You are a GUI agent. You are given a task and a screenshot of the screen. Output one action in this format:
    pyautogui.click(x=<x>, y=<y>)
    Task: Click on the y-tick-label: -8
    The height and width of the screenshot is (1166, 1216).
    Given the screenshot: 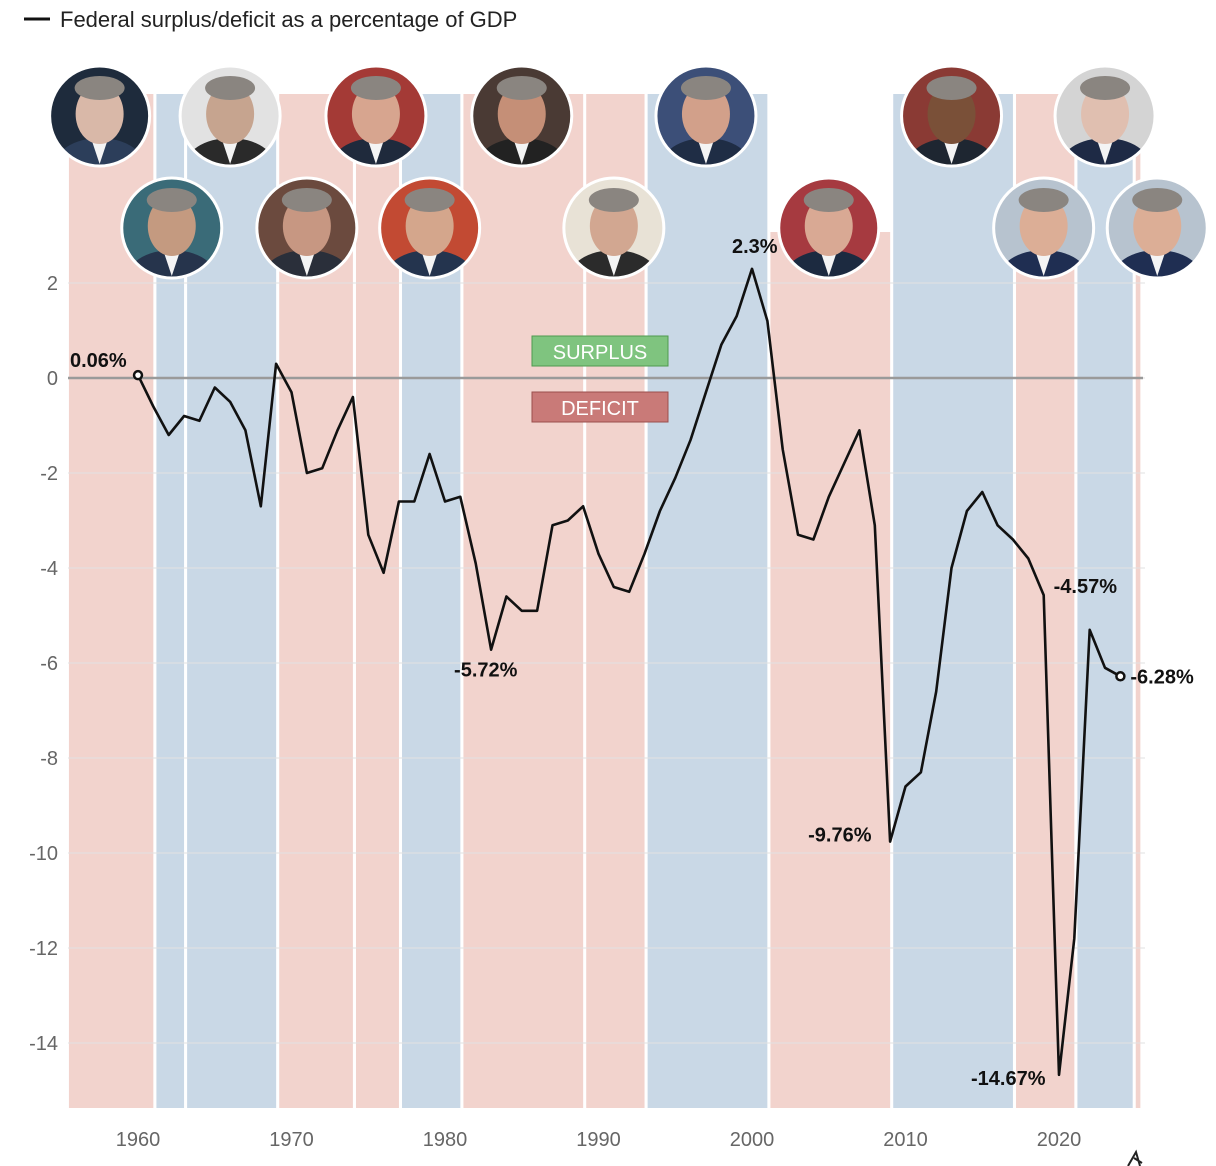 What is the action you would take?
    pyautogui.click(x=49, y=759)
    